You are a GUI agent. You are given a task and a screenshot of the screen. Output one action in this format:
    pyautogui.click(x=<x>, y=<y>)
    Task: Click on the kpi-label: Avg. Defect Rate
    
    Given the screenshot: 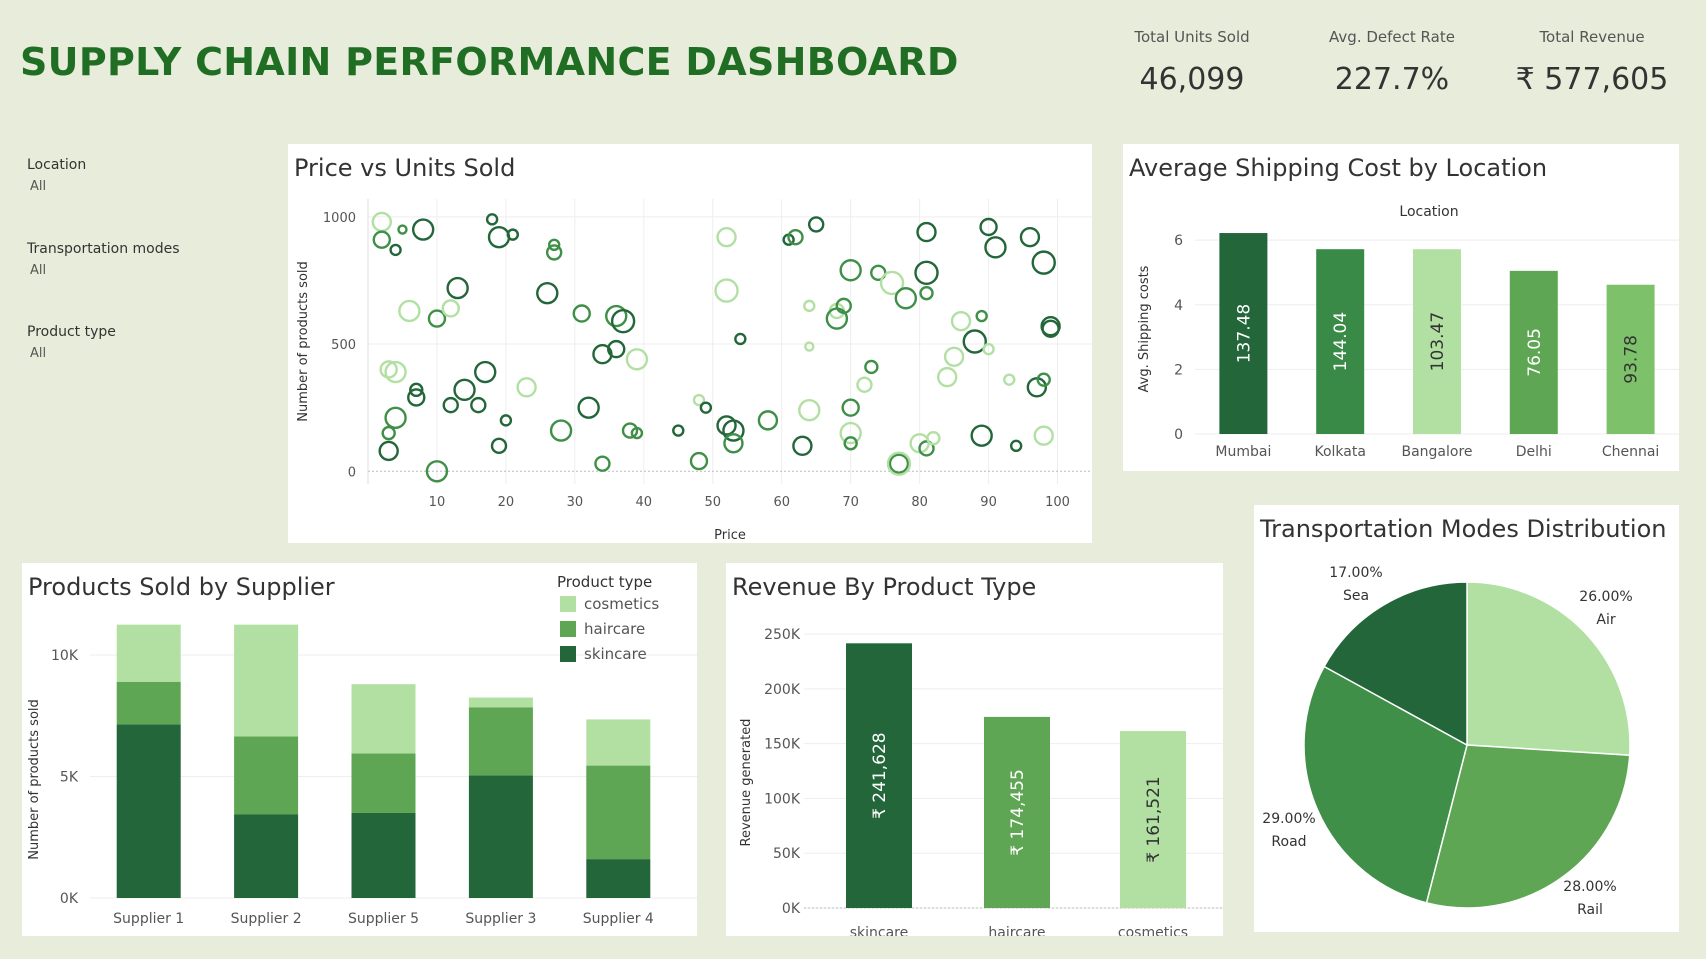 What is the action you would take?
    pyautogui.click(x=1392, y=37)
    